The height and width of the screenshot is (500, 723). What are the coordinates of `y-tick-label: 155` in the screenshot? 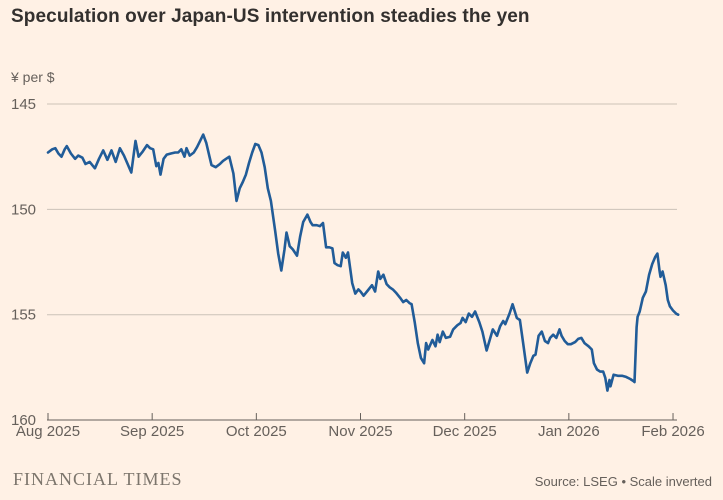 It's located at (23, 315).